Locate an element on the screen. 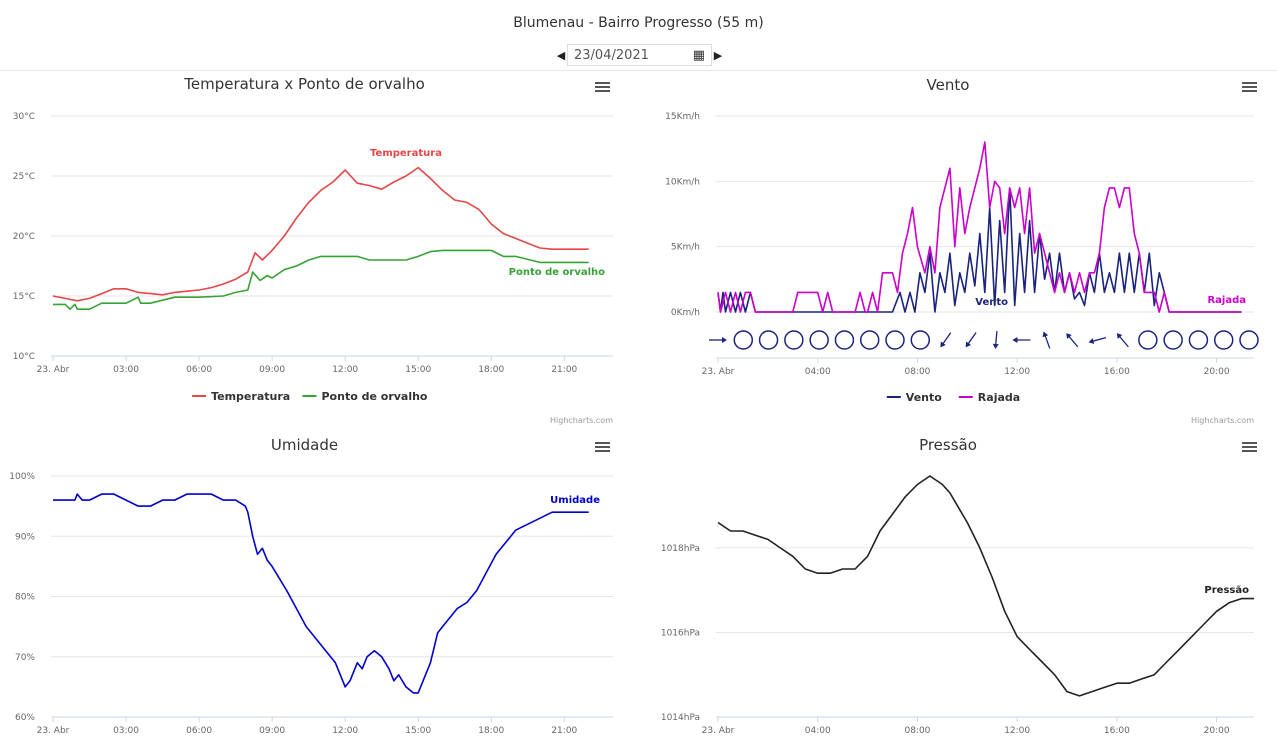  series-line-vento is located at coordinates (979, 250).